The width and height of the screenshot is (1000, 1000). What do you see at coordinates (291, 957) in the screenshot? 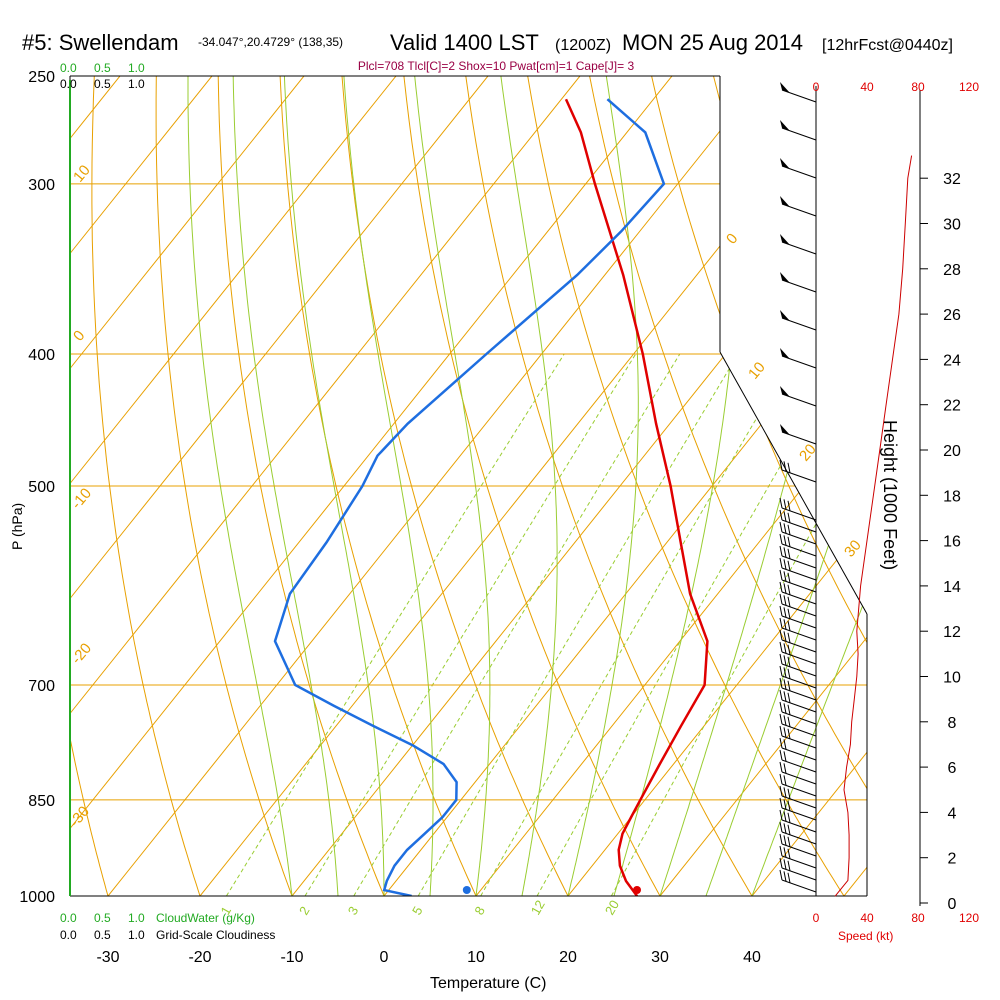
I see `temperature-tick-label: -10` at bounding box center [291, 957].